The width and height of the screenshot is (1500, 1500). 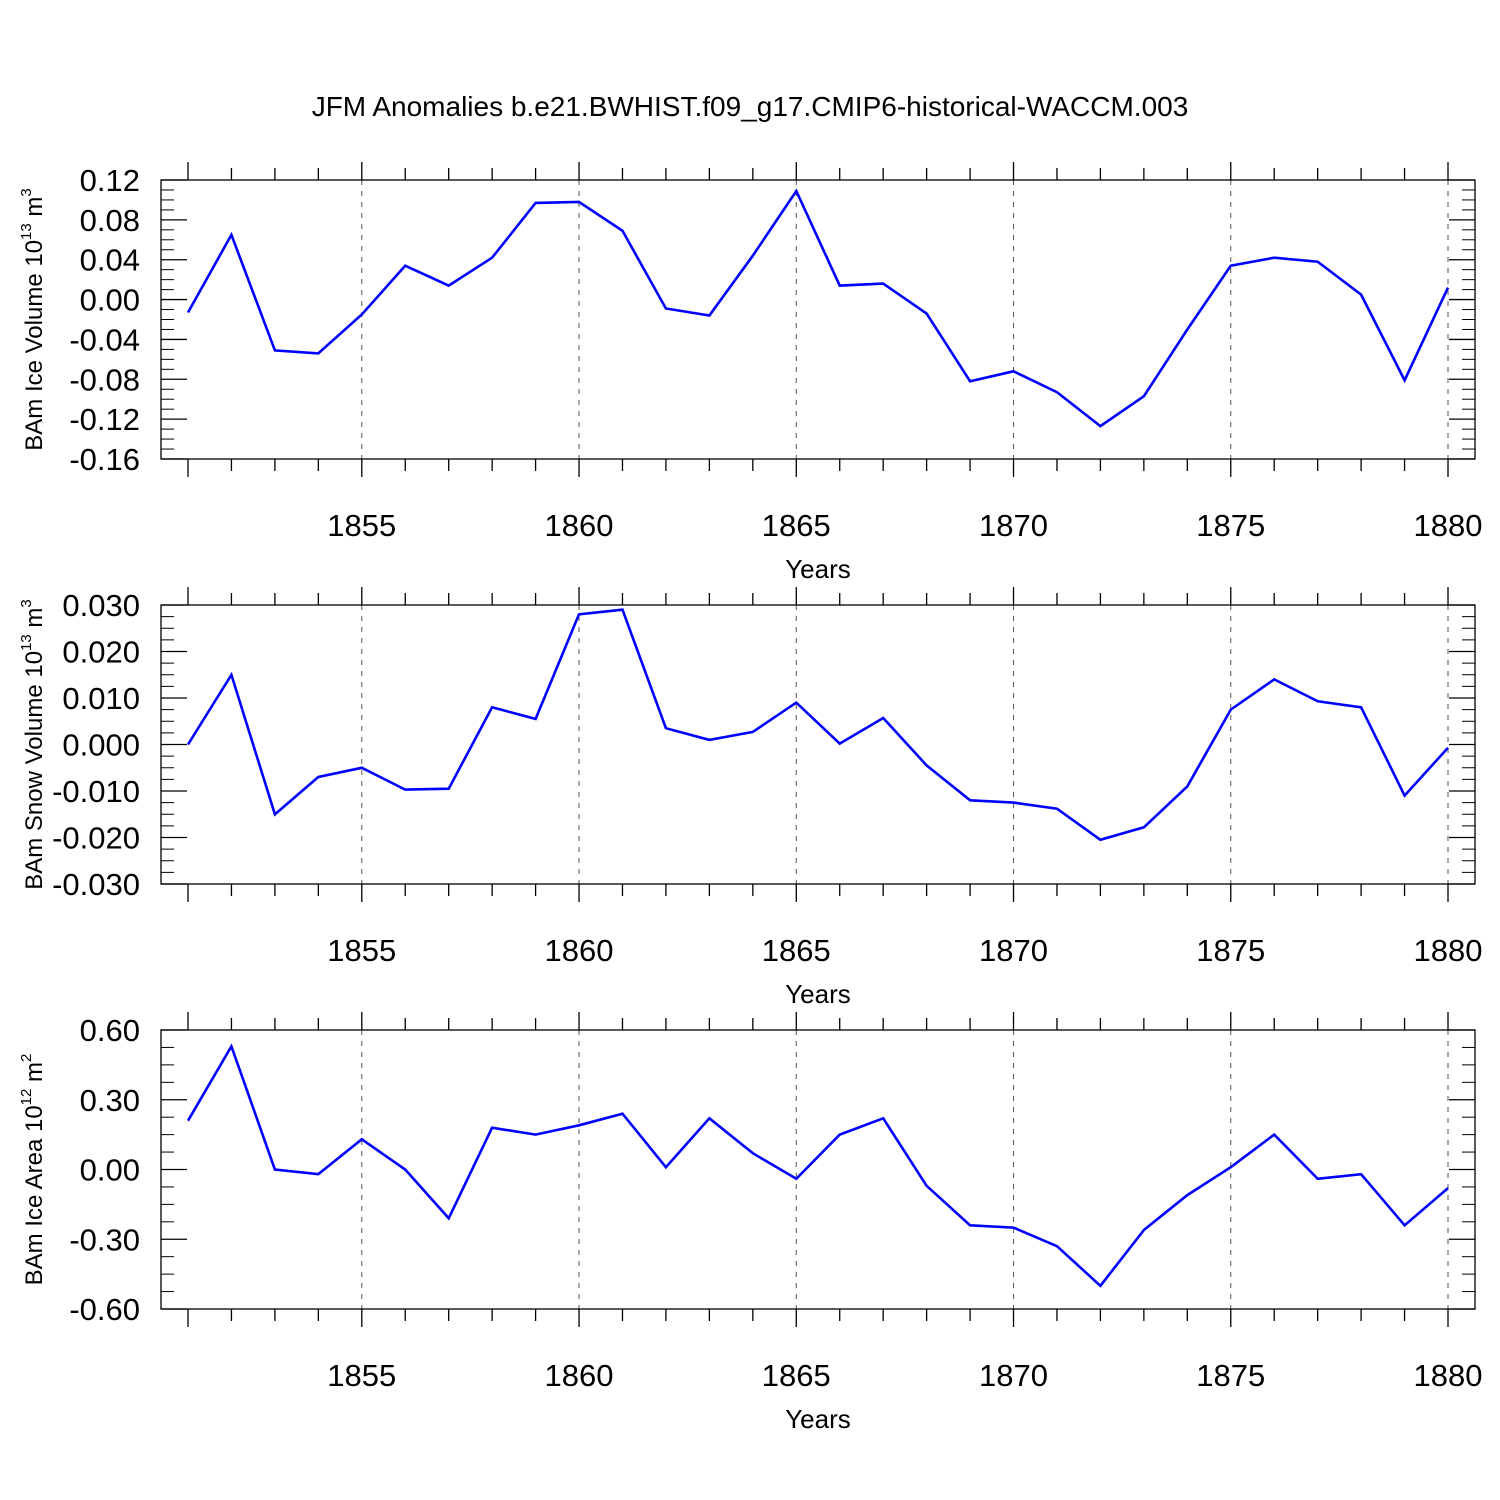 What do you see at coordinates (110, 260) in the screenshot?
I see `y-tick-label: 0.04` at bounding box center [110, 260].